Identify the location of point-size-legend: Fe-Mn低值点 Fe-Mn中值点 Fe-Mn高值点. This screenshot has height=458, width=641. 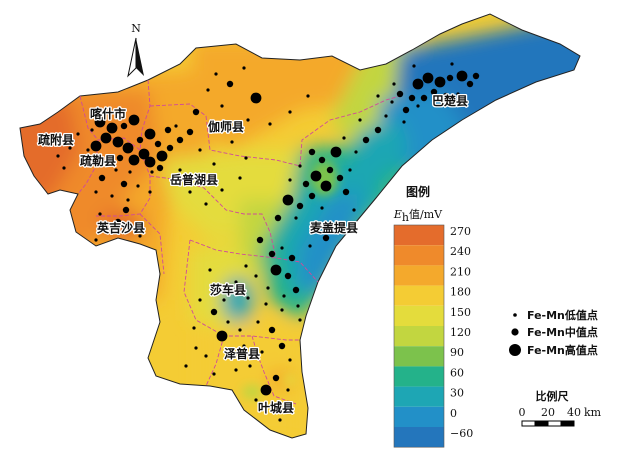
(553, 332).